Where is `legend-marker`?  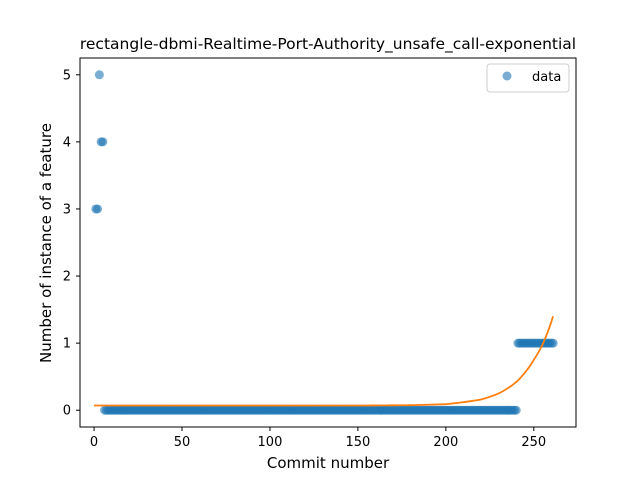
legend-marker is located at coordinates (507, 76).